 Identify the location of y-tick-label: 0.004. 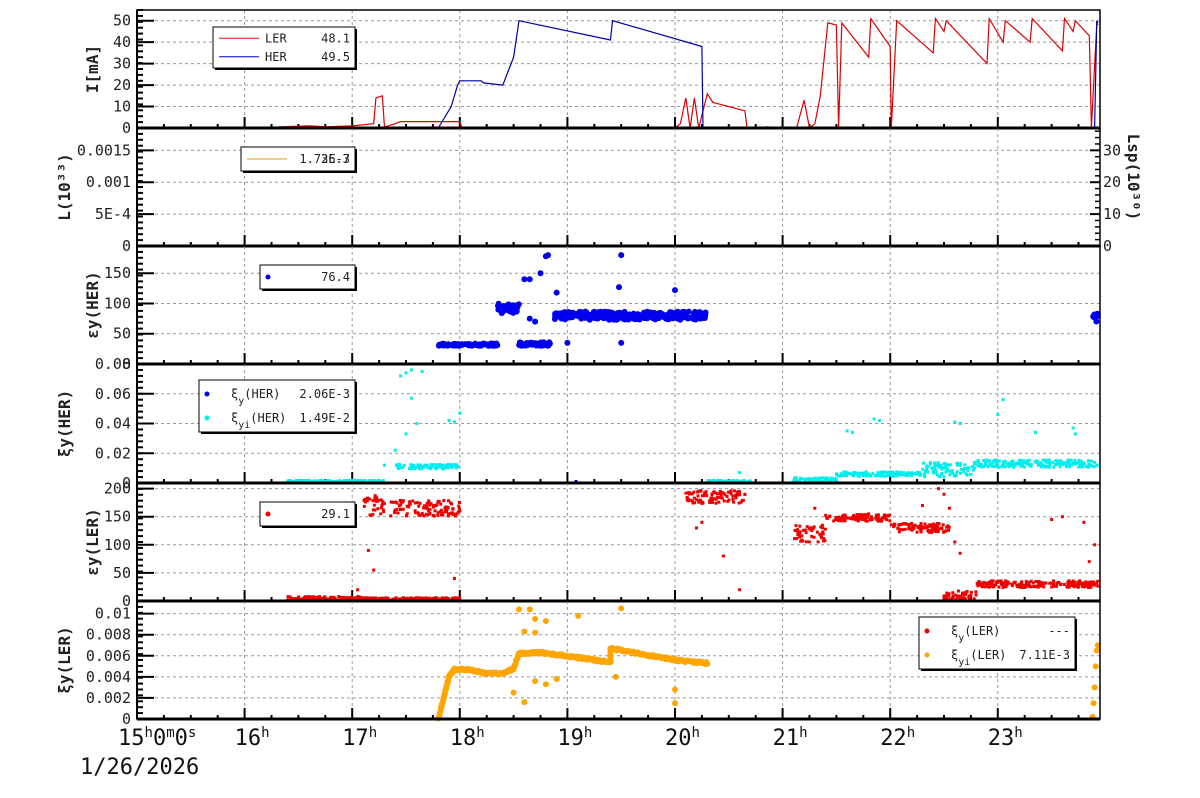
(108, 677).